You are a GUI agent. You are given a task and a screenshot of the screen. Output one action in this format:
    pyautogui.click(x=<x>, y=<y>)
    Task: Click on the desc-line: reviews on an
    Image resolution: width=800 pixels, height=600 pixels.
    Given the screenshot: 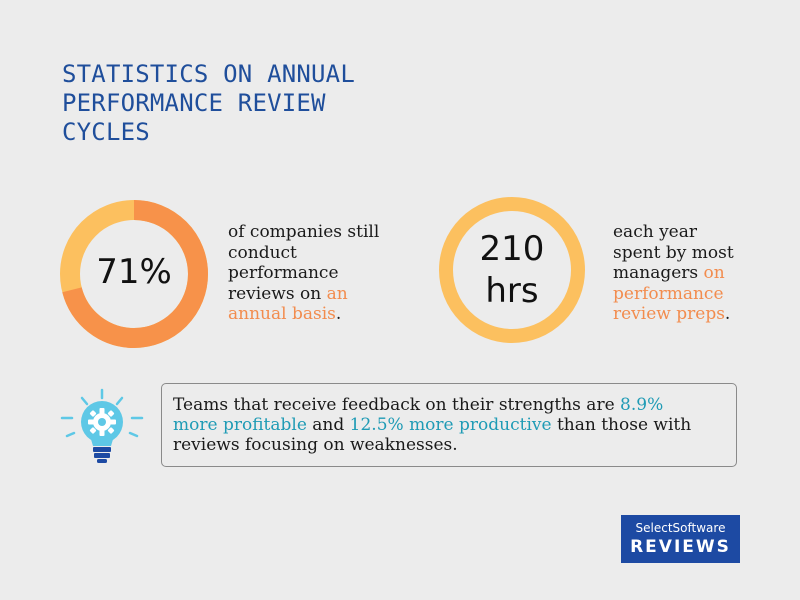 What is the action you would take?
    pyautogui.click(x=303, y=294)
    